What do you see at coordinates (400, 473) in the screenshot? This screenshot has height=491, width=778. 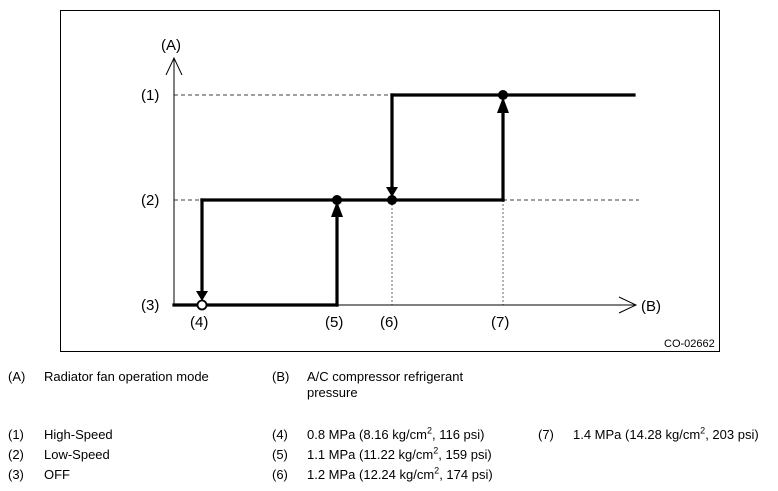 I see `legend-text-6: 1.2 MPa (12.24 kg/cm2, 174 psi)` at bounding box center [400, 473].